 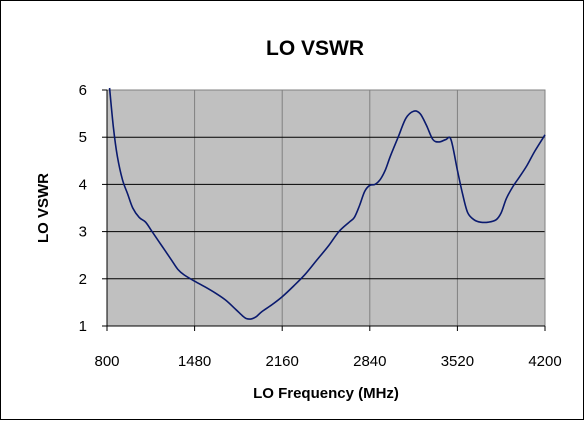 What do you see at coordinates (328, 348) in the screenshot?
I see `x-axis-ticks: 800 1480 2160 2840 3520 4200` at bounding box center [328, 348].